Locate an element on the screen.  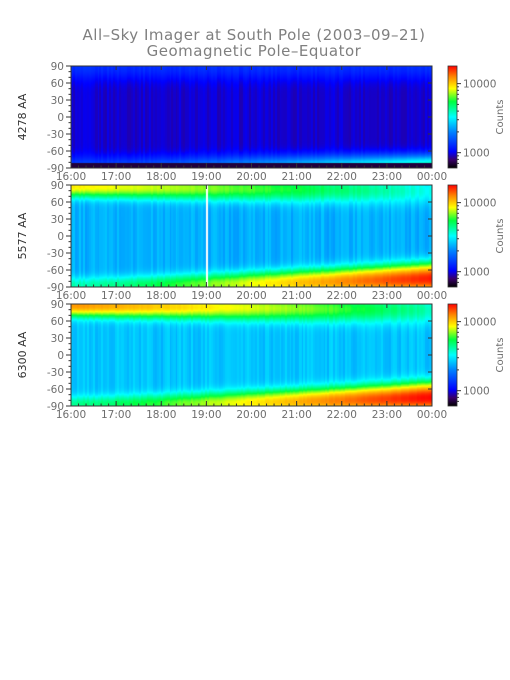
y-axis-label: 5577 AA is located at coordinates (22, 235).